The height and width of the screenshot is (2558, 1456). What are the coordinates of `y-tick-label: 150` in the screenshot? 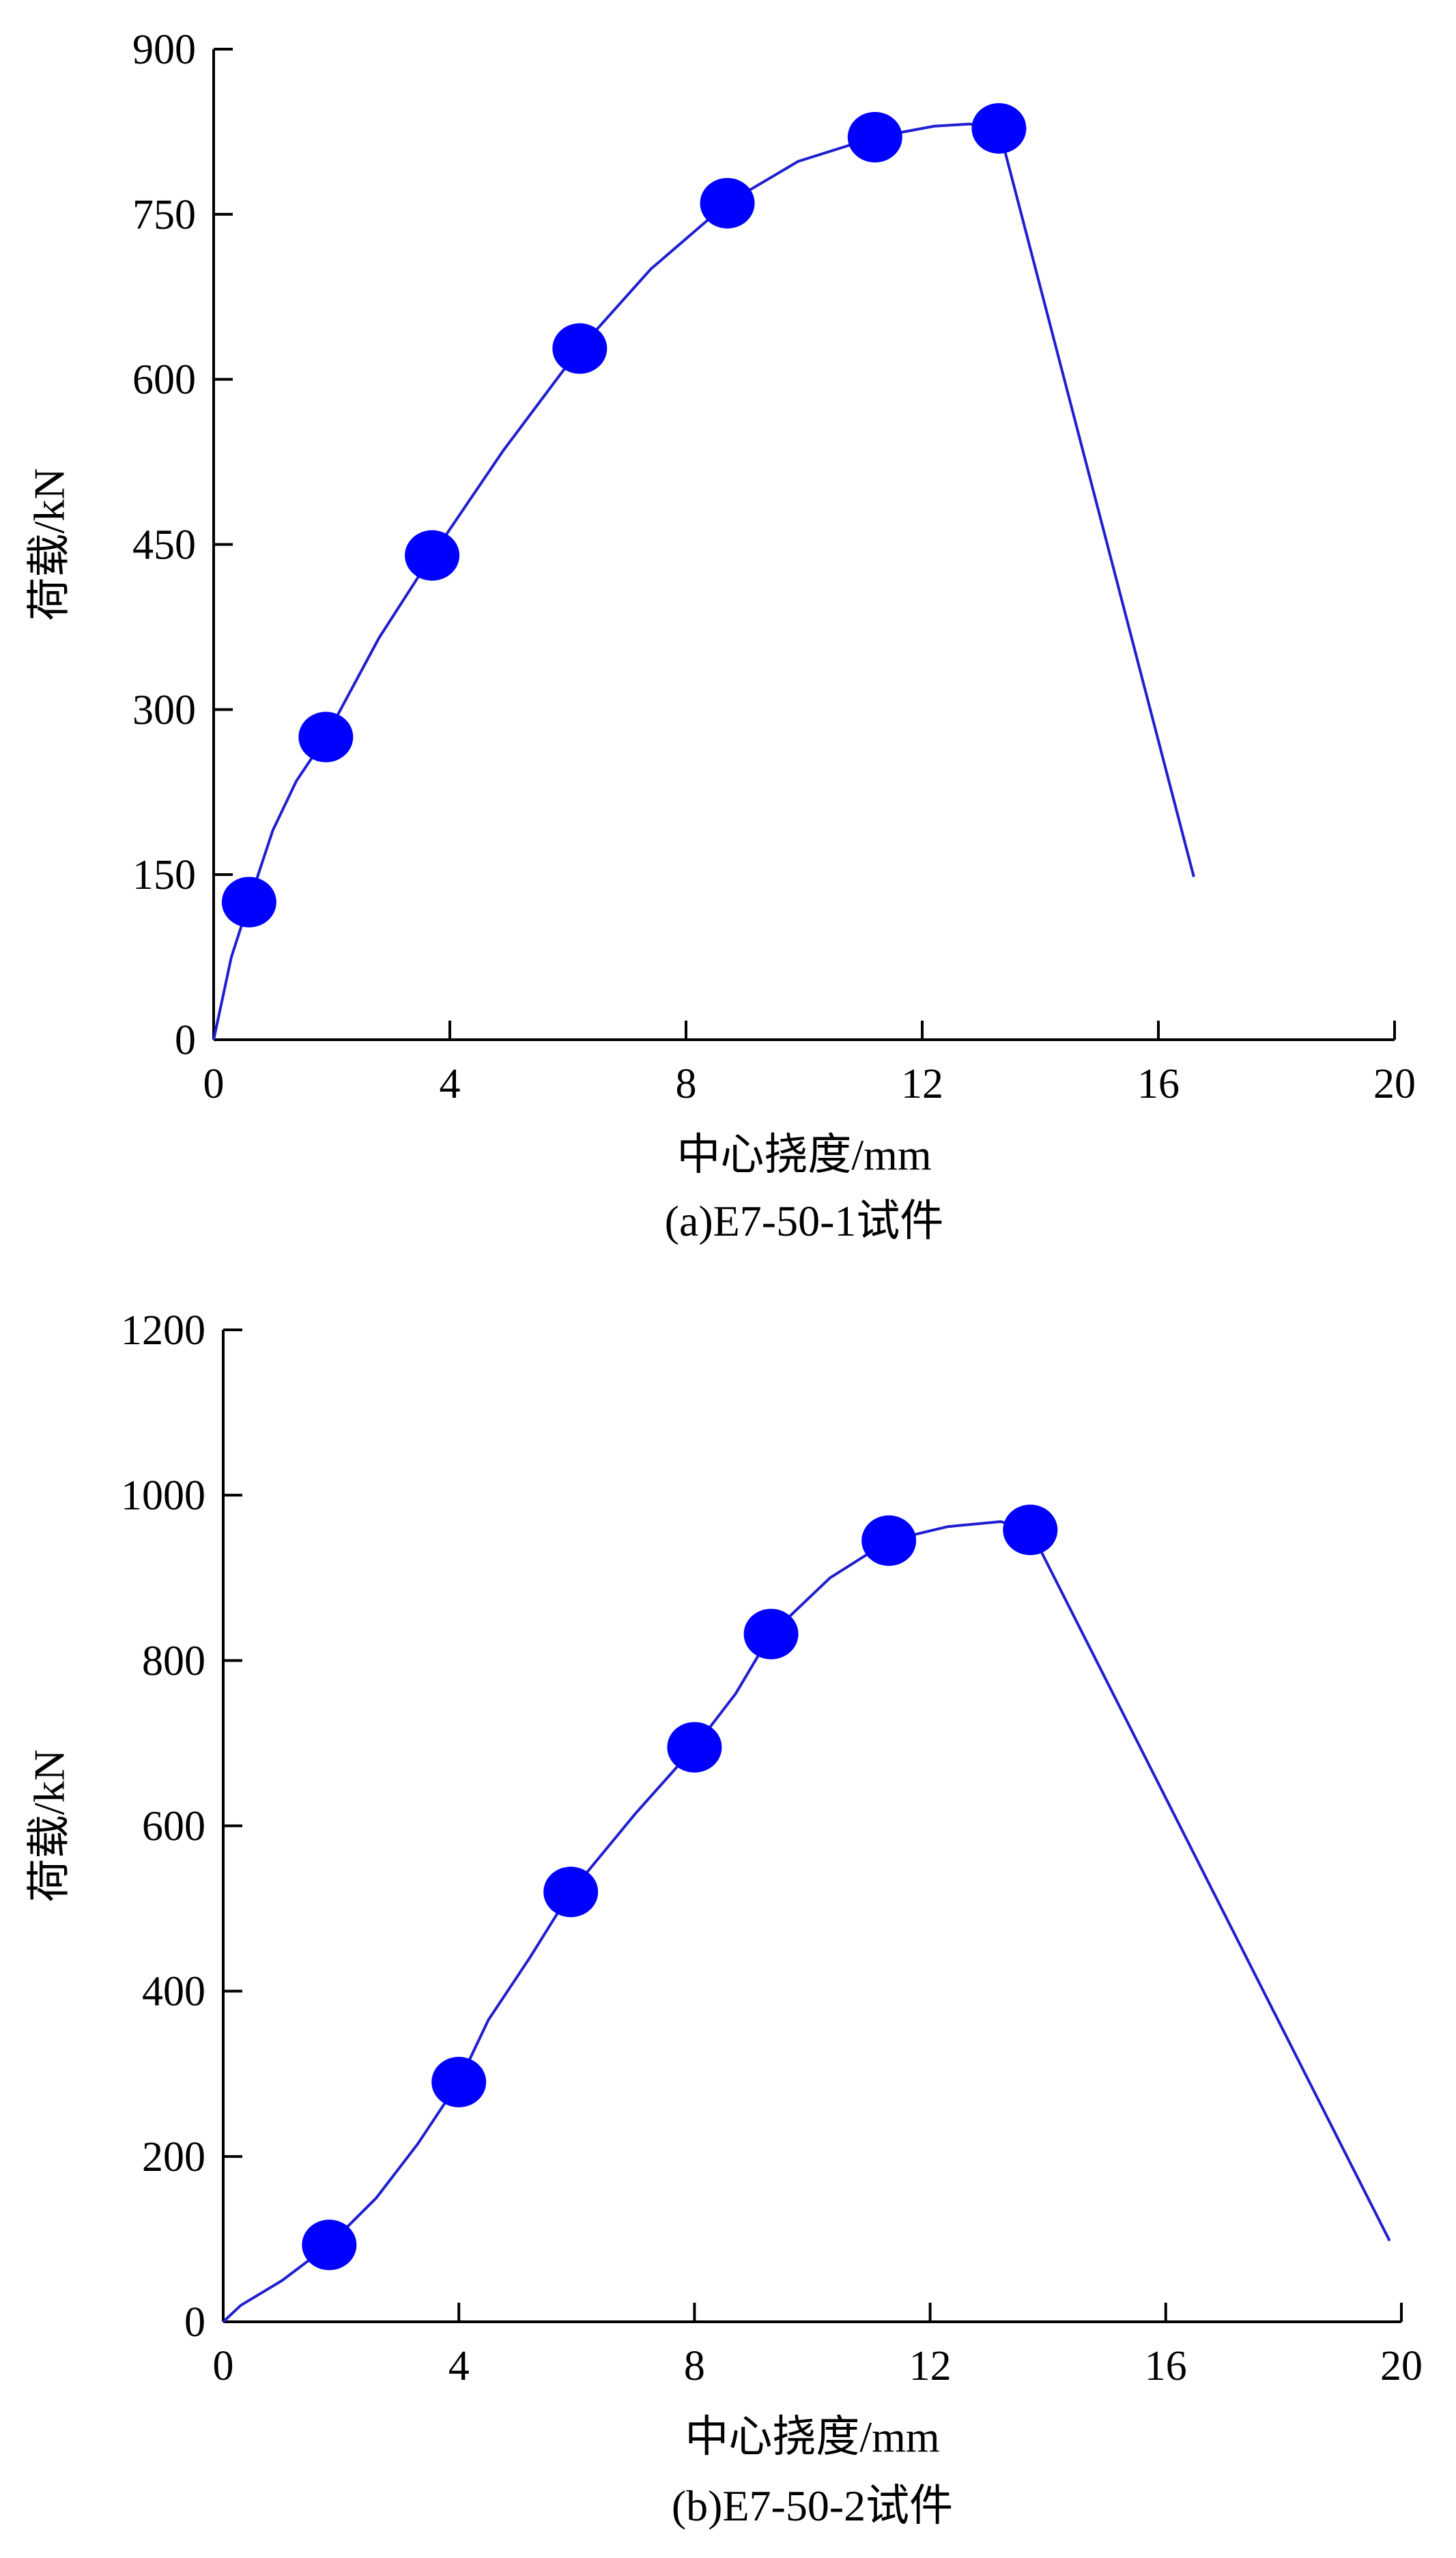 It's located at (164, 875).